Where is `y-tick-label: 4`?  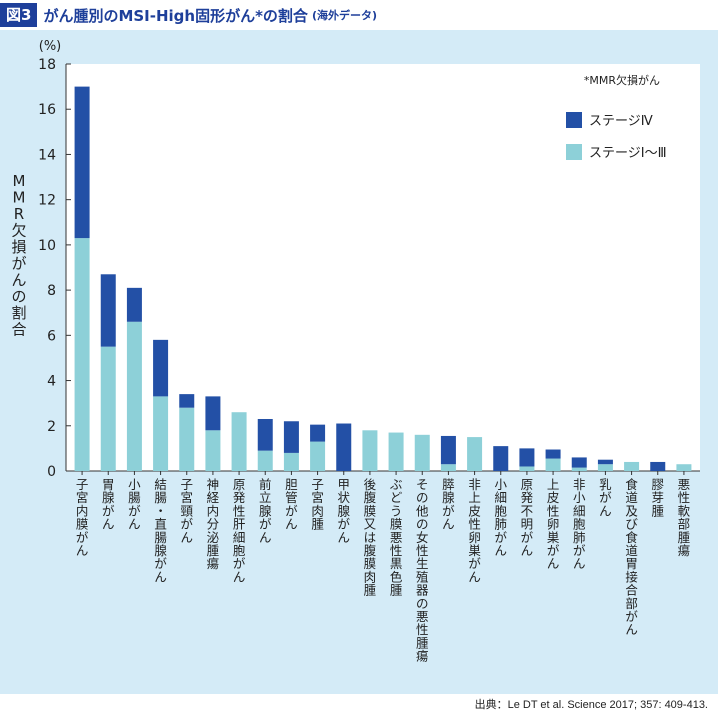
y-tick-label: 4 is located at coordinates (51, 382).